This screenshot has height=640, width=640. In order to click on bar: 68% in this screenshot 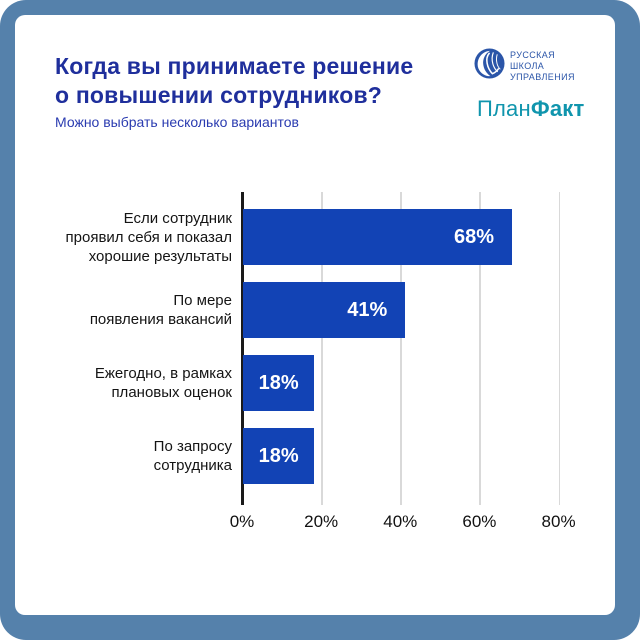, I will do `click(378, 237)`.